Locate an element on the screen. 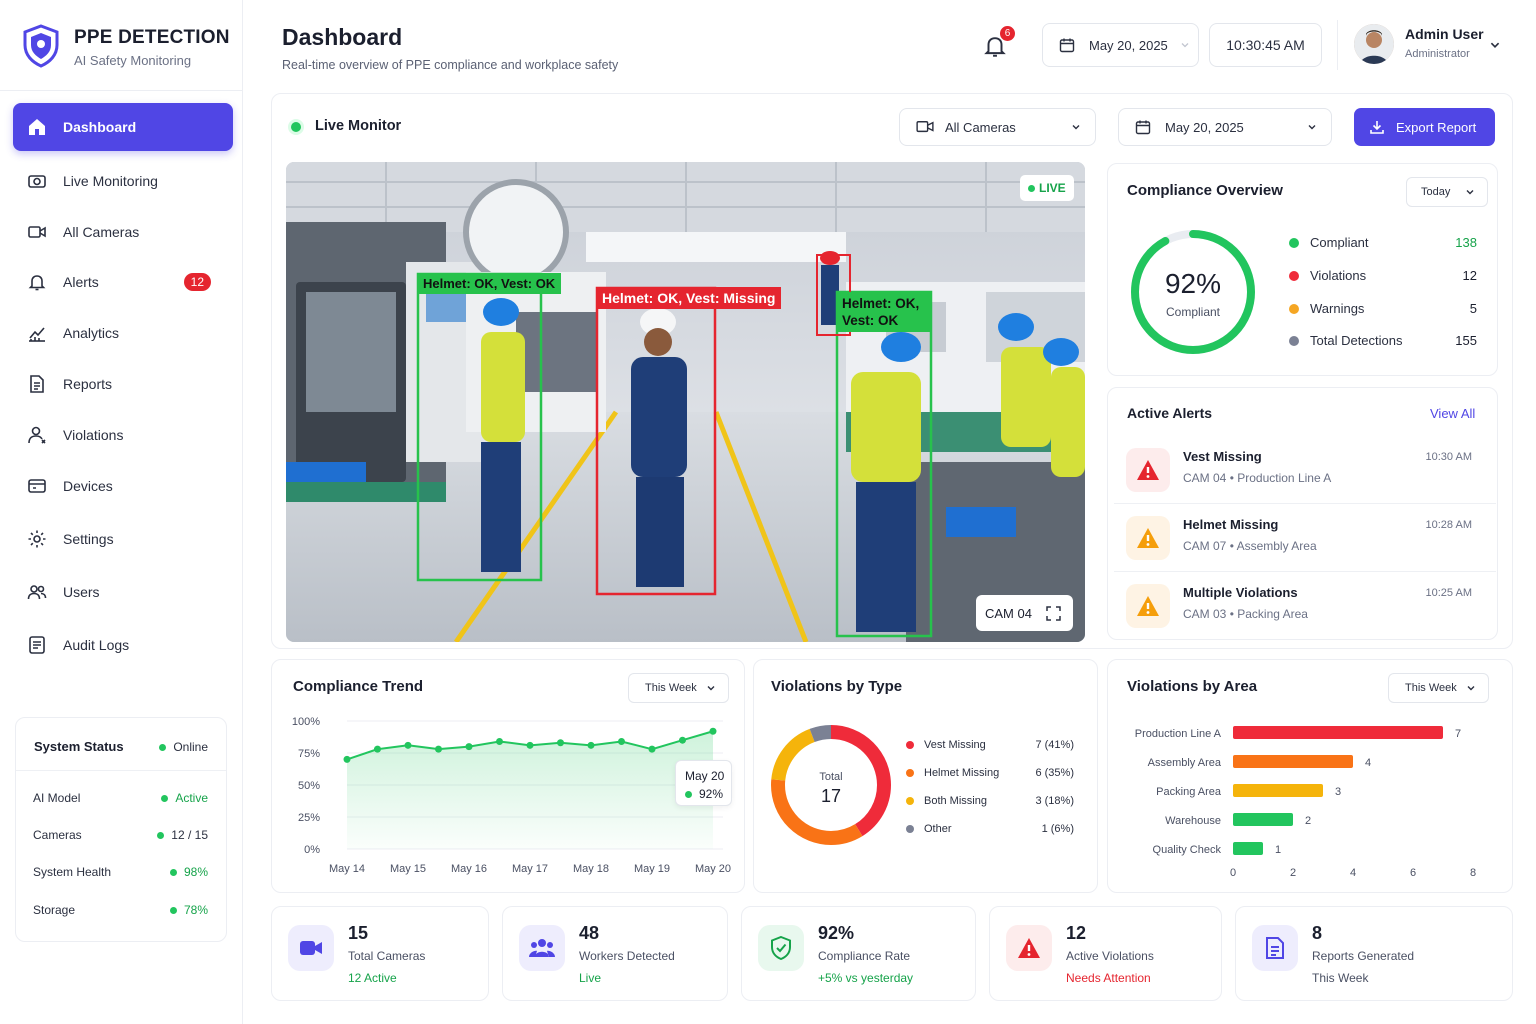 The height and width of the screenshot is (1024, 1536). nav-all-cameras: All Cameras is located at coordinates (123, 232).